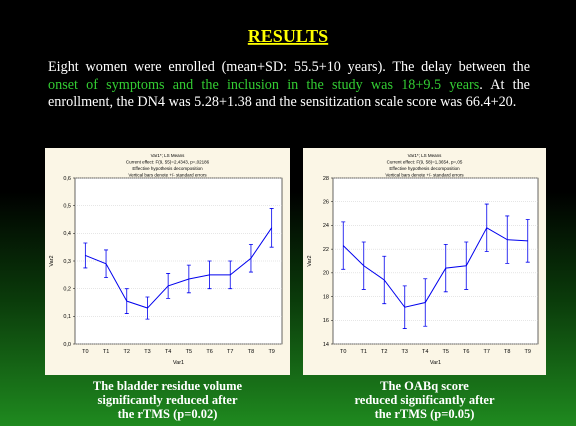 The height and width of the screenshot is (426, 576). What do you see at coordinates (326, 226) in the screenshot?
I see `y-tick-label: 24` at bounding box center [326, 226].